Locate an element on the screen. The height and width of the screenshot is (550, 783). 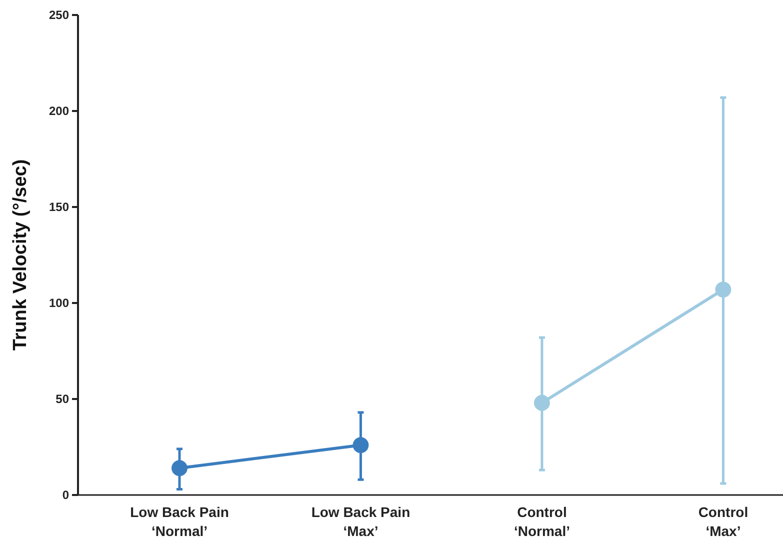
y-tick-label: 250 is located at coordinates (59, 15).